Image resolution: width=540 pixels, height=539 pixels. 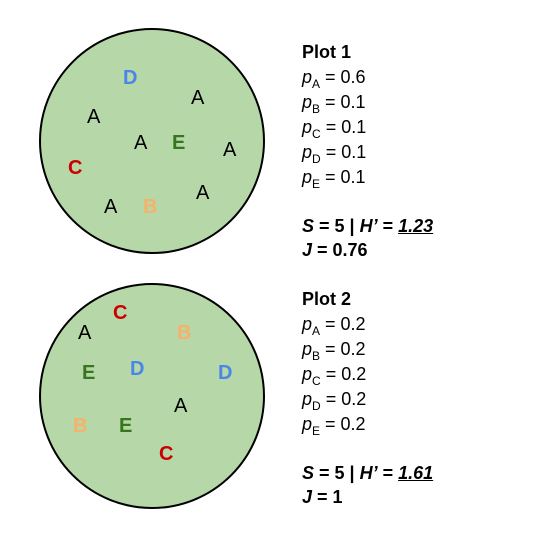 What do you see at coordinates (150, 207) in the screenshot?
I see `plot-1-species-label: B` at bounding box center [150, 207].